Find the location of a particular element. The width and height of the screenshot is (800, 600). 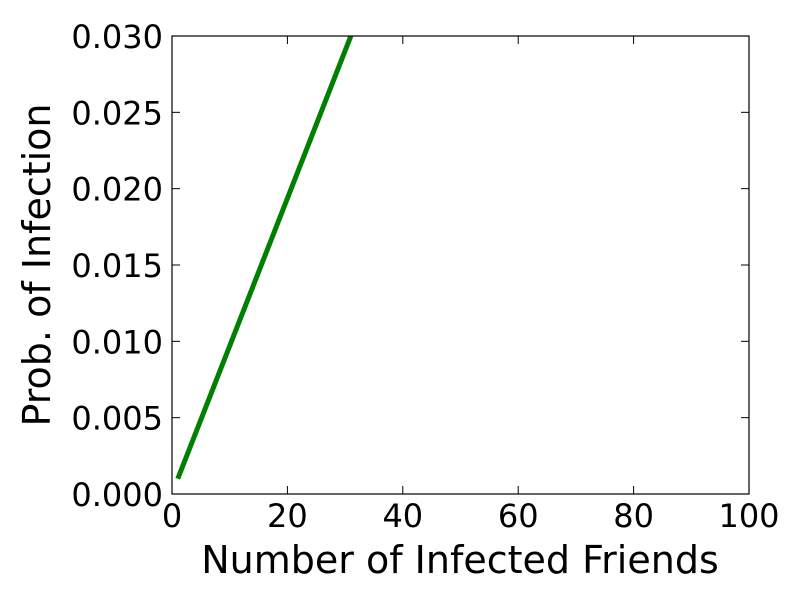

x-tick-label: 40 is located at coordinates (402, 516).